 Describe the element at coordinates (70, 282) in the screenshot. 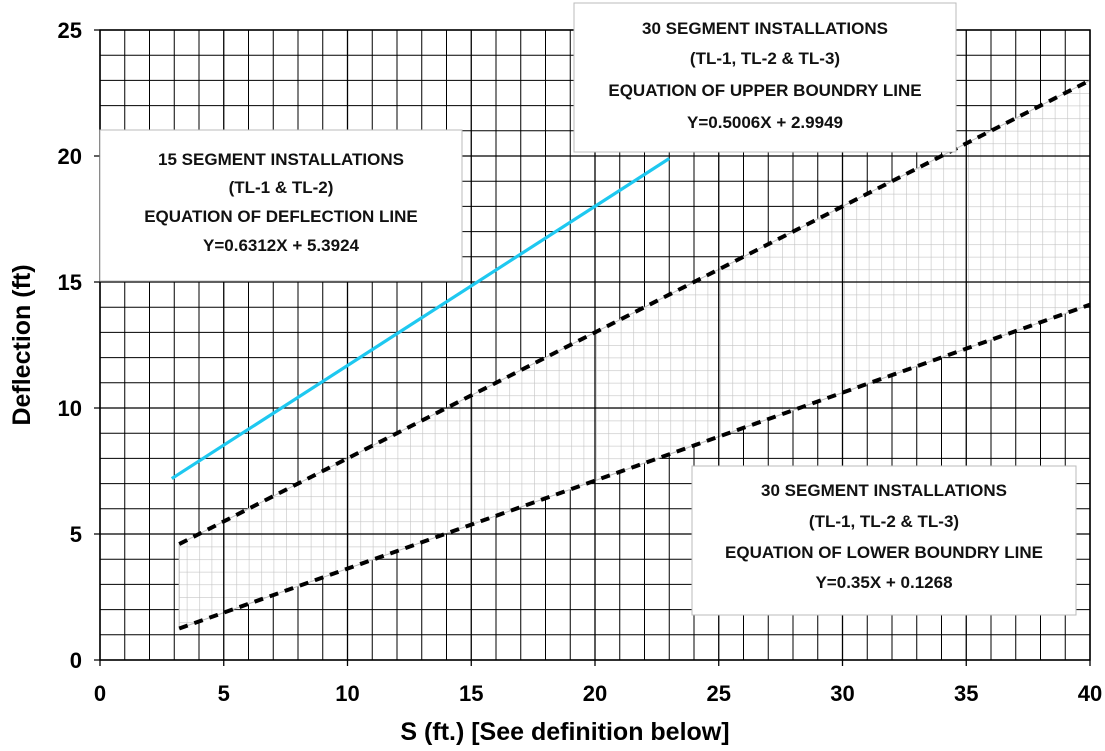

I see `y-tick-label: 15` at that location.